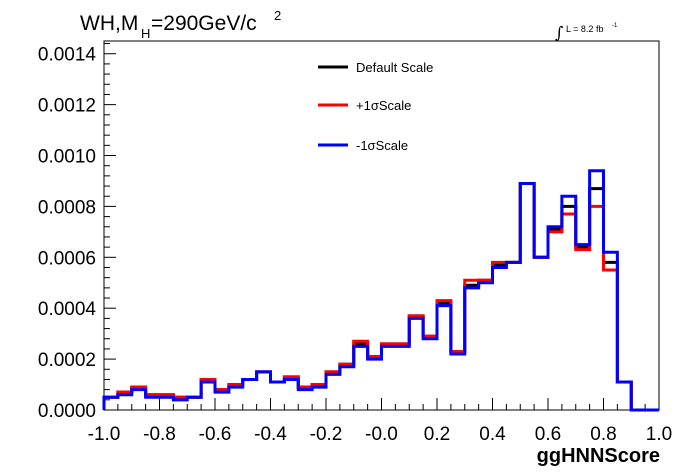 The image size is (696, 472). I want to click on y-tick-label: 0.0012, so click(67, 106).